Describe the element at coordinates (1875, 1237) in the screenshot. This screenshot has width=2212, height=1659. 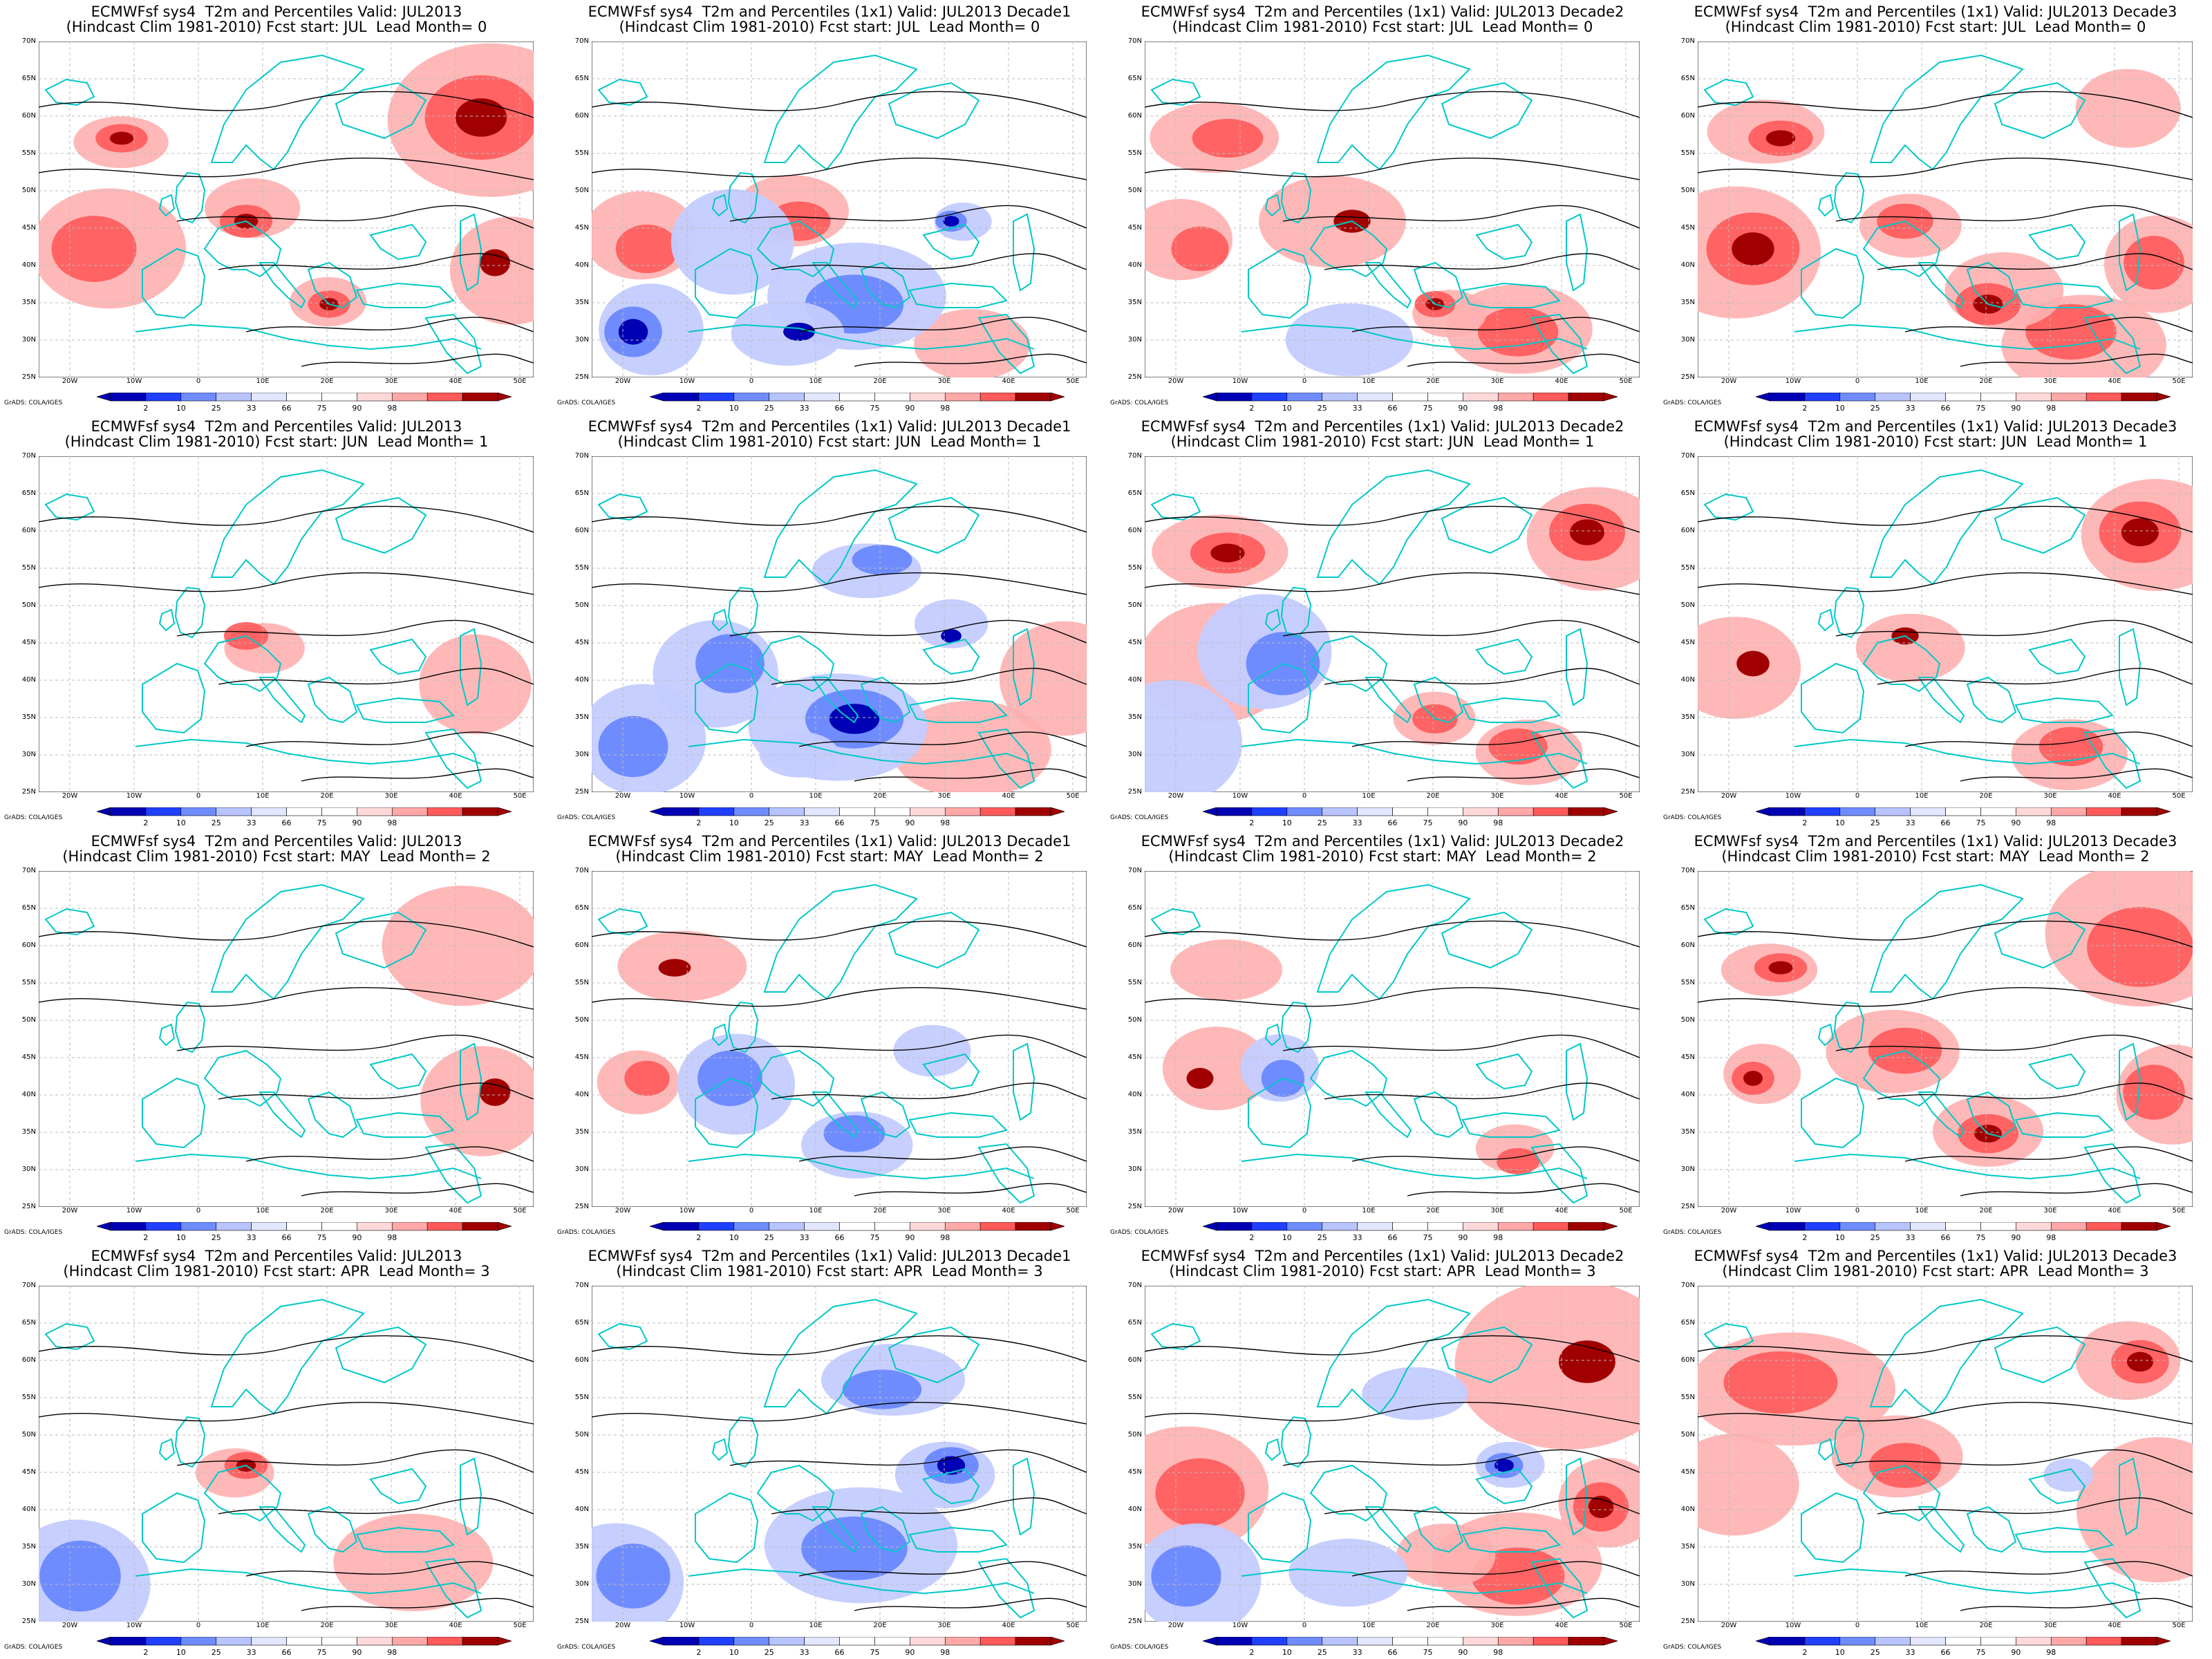
I see `colorbar-tick-label: 25` at that location.